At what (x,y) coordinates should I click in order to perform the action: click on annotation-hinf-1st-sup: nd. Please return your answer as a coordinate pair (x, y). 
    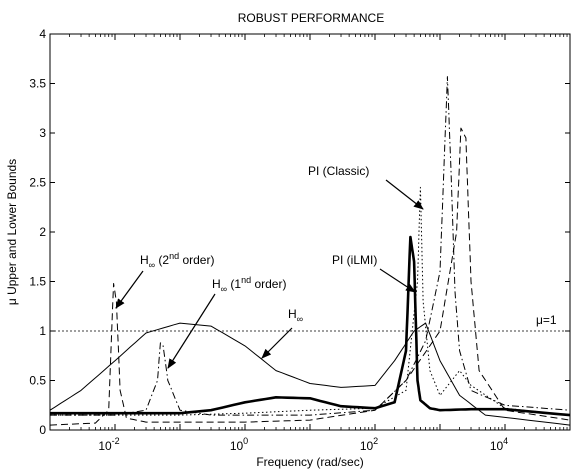
    Looking at the image, I should click on (246, 280).